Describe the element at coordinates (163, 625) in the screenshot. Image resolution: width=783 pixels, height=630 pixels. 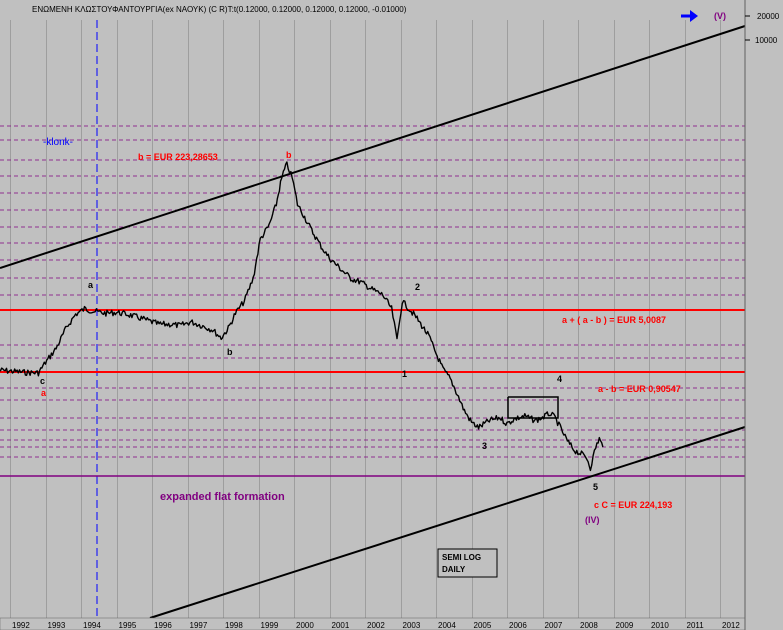
I see `x-tick-label: 1996` at that location.